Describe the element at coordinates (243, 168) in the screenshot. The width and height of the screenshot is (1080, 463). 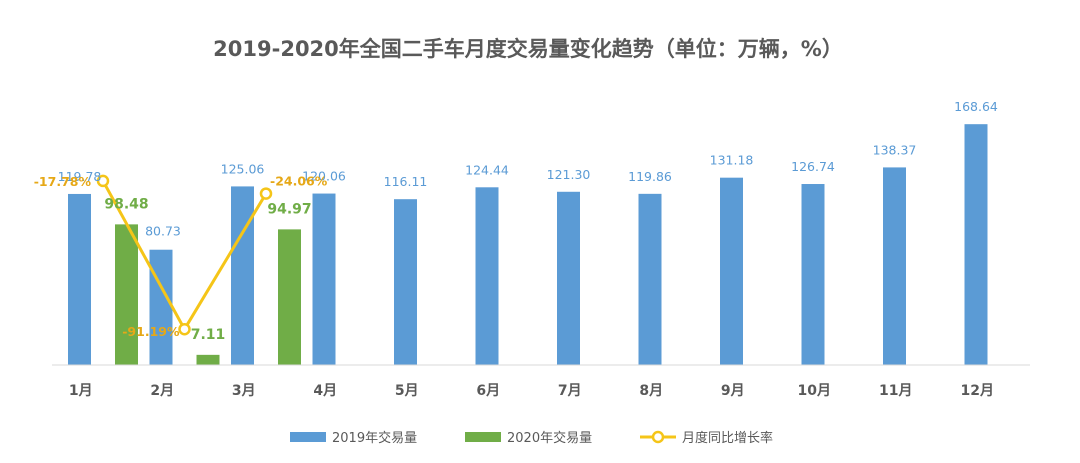
I see `label-2019-3: 125.06` at that location.